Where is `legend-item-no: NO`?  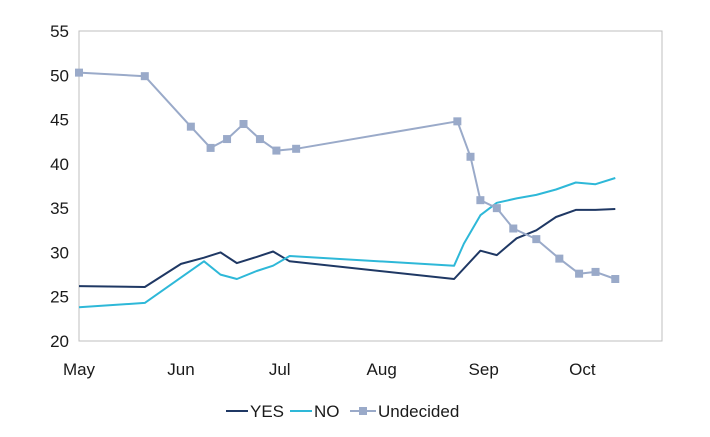 legend-item-no: NO is located at coordinates (315, 411).